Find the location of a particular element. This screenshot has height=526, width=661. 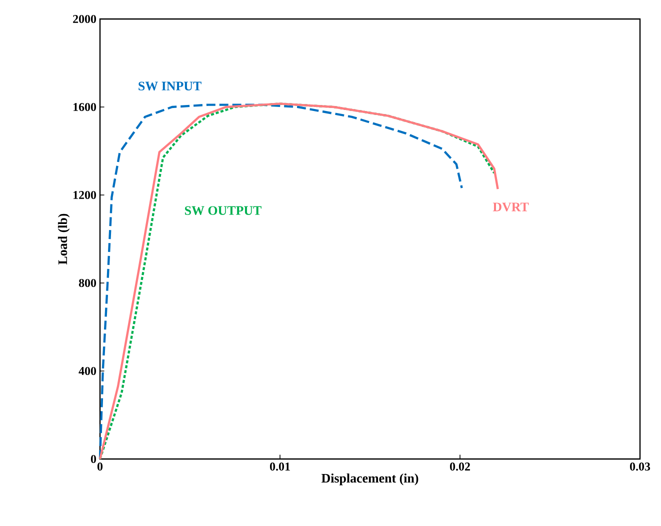

x-tick-label: 0.03 is located at coordinates (640, 466).